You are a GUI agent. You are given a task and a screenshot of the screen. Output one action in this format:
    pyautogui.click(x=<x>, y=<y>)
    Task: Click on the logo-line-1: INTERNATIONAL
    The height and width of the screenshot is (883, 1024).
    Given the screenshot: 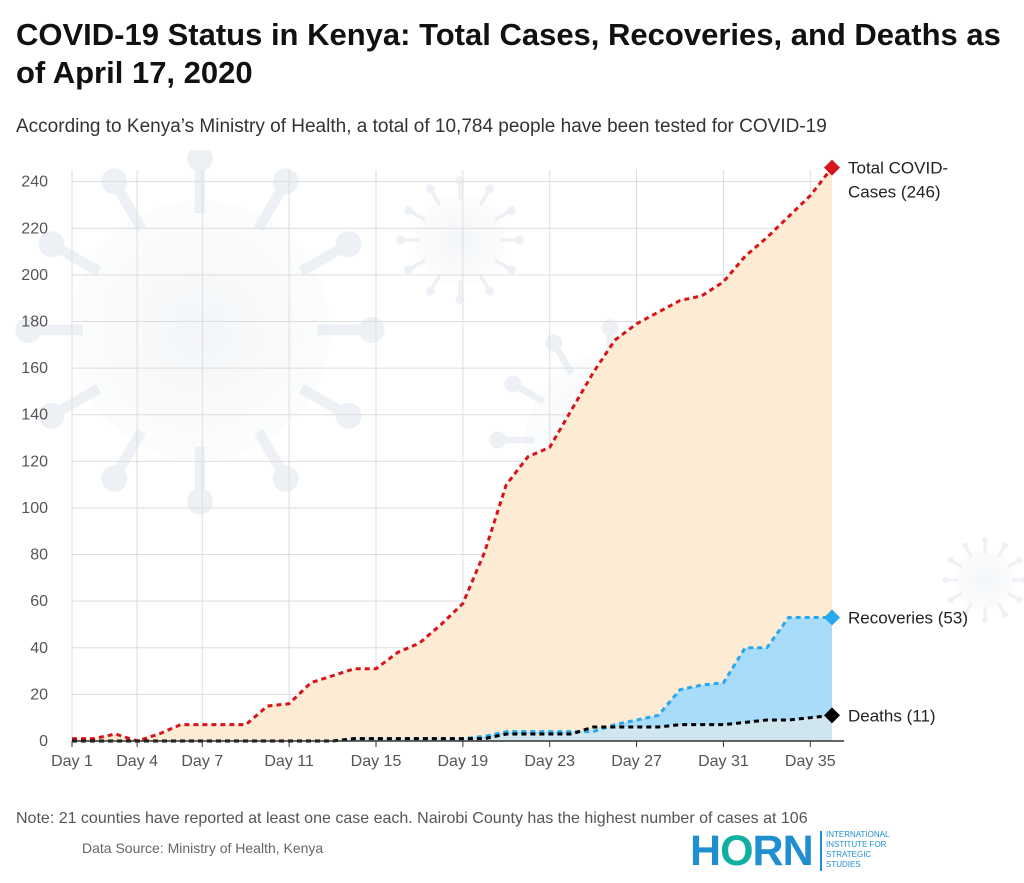 What is the action you would take?
    pyautogui.click(x=858, y=834)
    